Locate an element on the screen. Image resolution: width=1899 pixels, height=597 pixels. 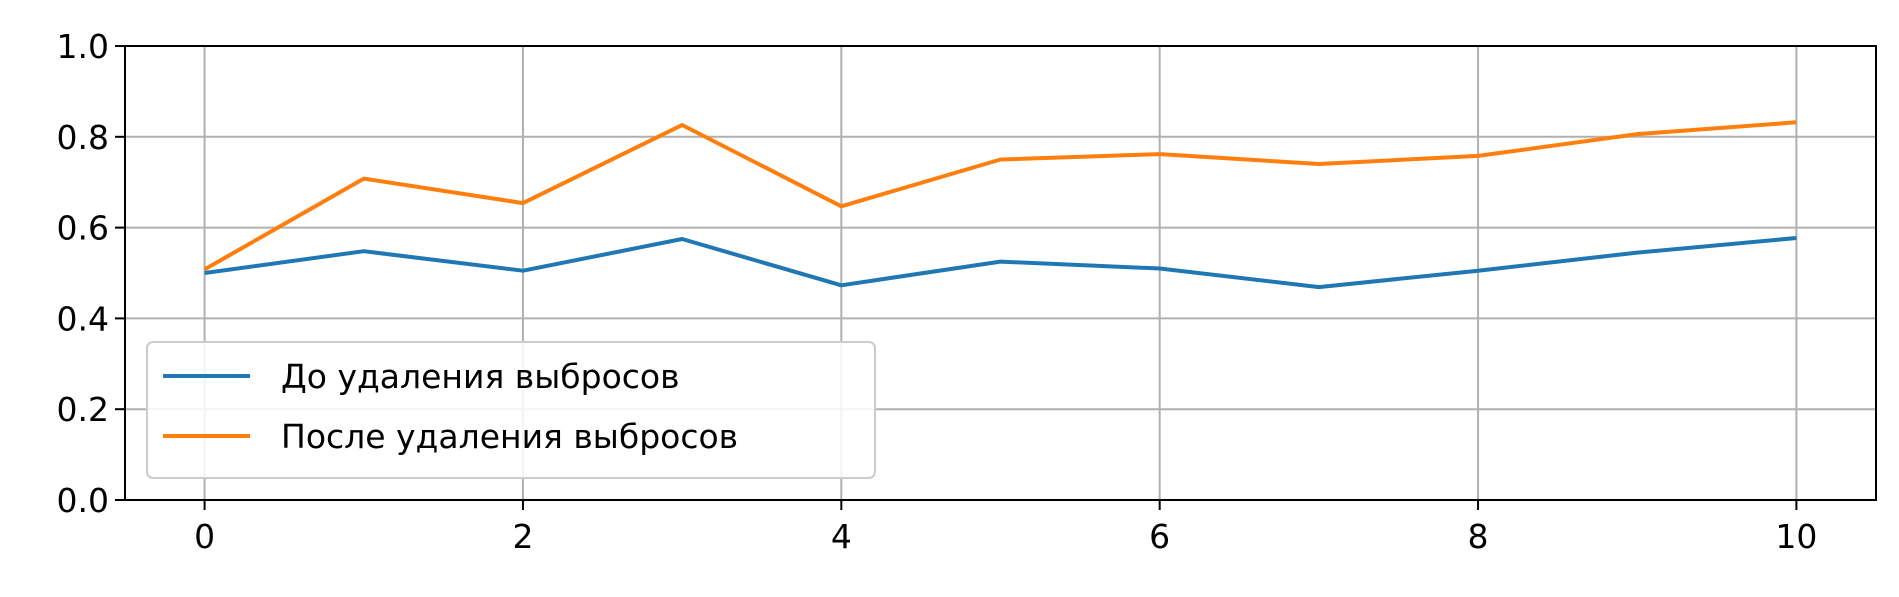
legend-label-after: После удаления выбросов is located at coordinates (509, 436).